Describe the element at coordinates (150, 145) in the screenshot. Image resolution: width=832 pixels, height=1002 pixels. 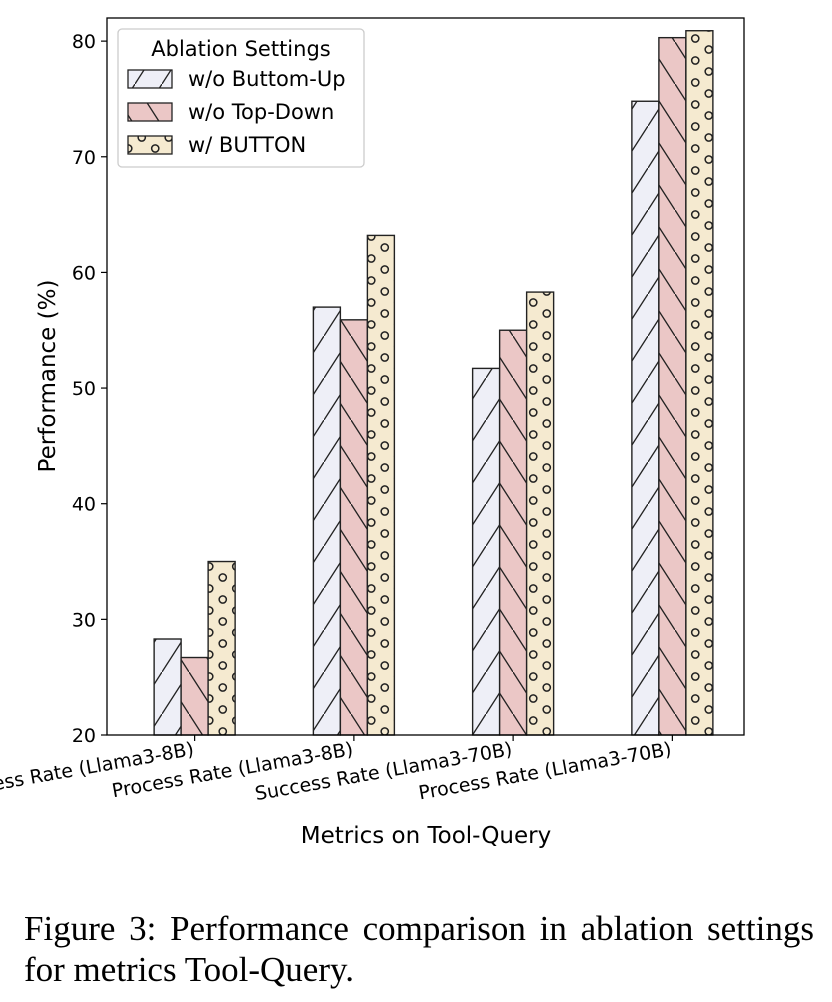
I see `legend-swatch-w-button` at that location.